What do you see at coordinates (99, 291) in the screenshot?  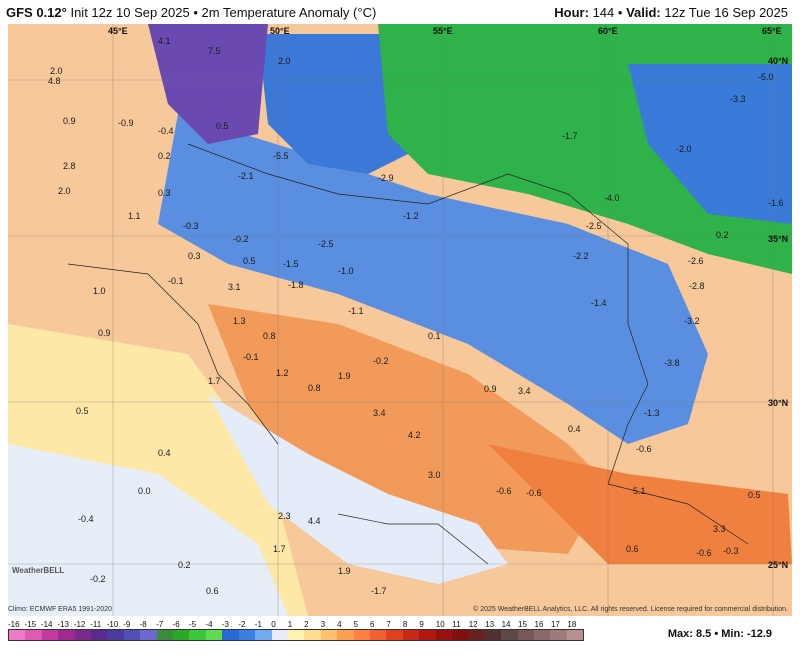 I see `anomaly-value-label: 1.0` at bounding box center [99, 291].